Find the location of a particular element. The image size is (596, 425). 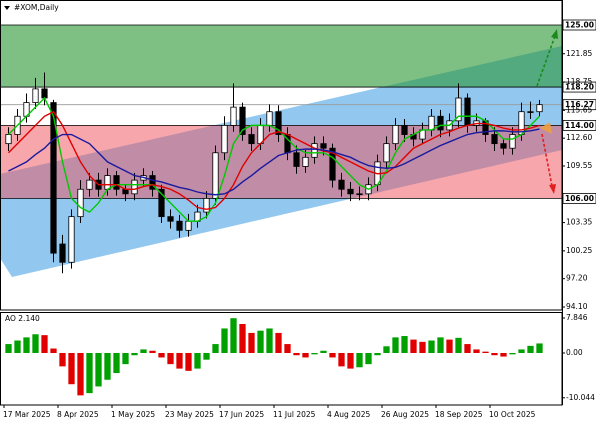

y-tick-label: 118.75 is located at coordinates (579, 81).